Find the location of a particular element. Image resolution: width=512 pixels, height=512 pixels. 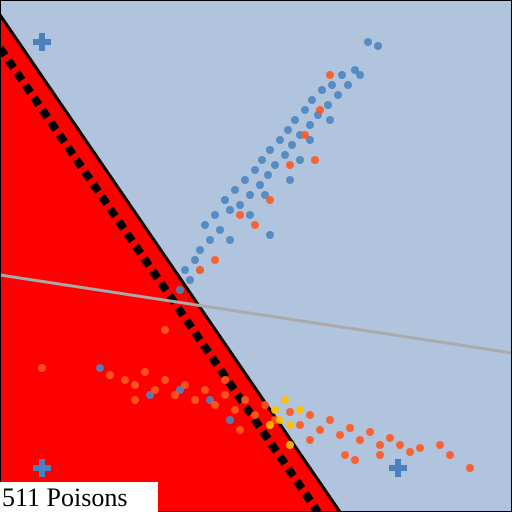

annotation: 511 Poisons is located at coordinates (64, 497).